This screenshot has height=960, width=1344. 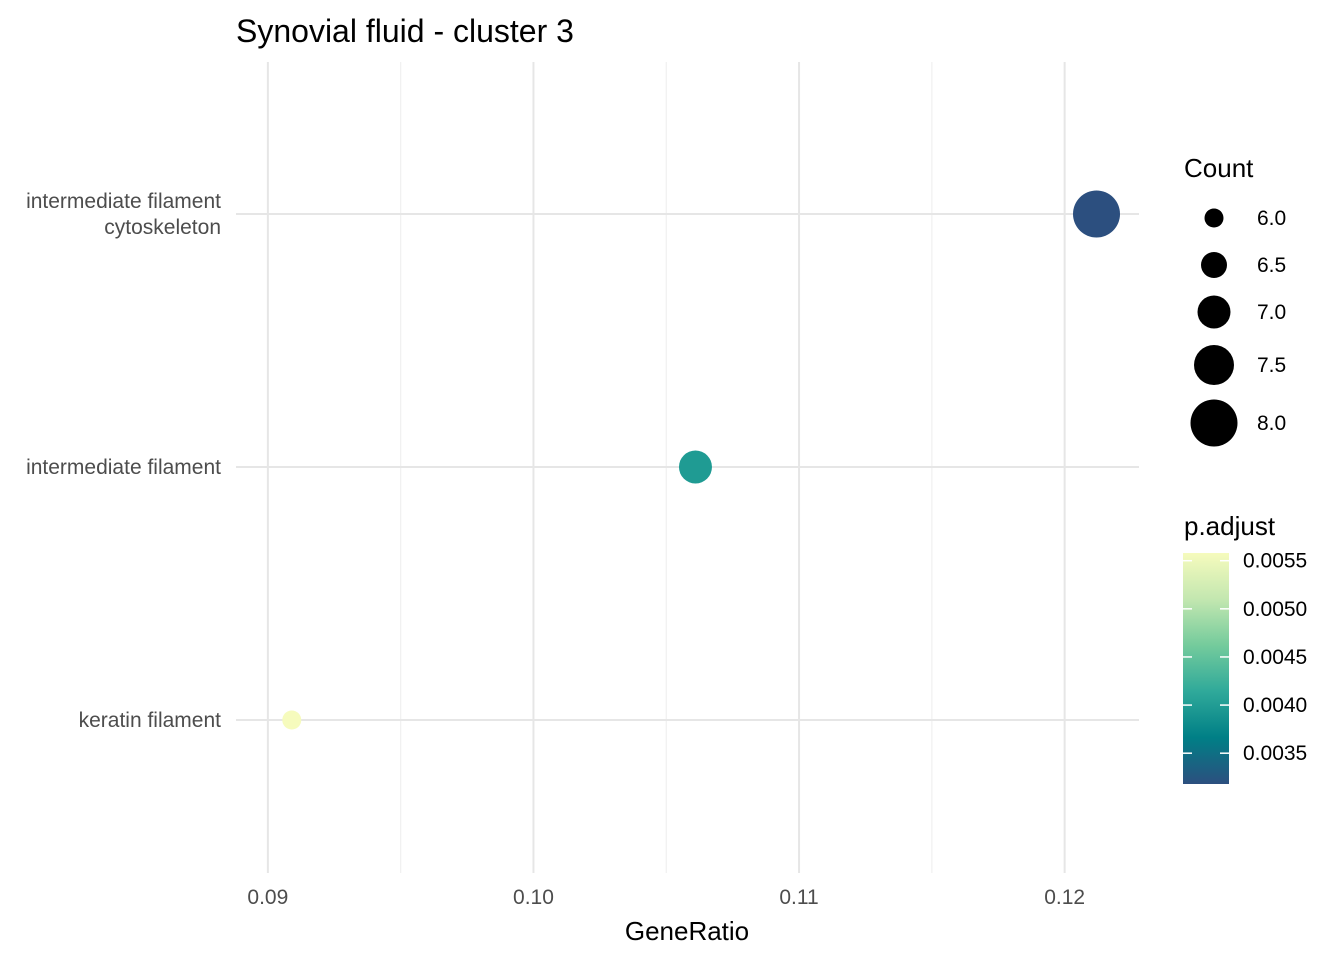 What do you see at coordinates (687, 931) in the screenshot?
I see `x-axis-title: GeneRatio` at bounding box center [687, 931].